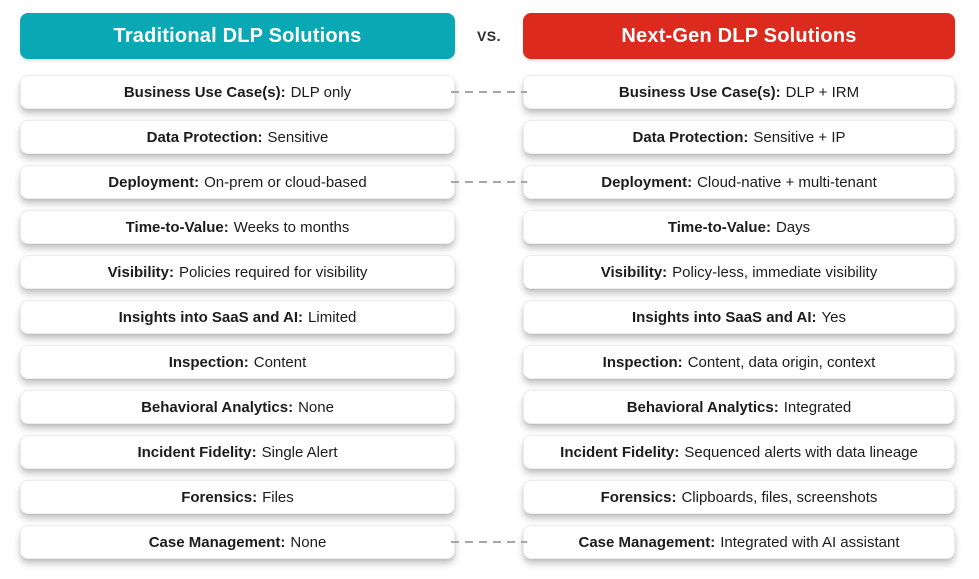 The image size is (979, 579). I want to click on traditional-cell: Forensics: Files, so click(237, 497).